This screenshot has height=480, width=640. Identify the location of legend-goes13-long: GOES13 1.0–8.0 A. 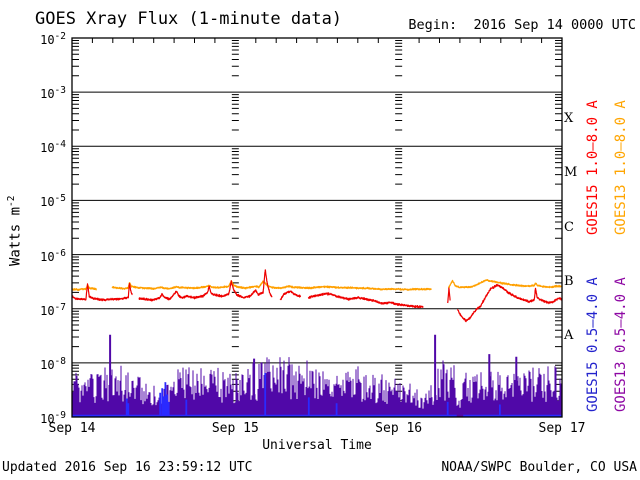
(621, 167).